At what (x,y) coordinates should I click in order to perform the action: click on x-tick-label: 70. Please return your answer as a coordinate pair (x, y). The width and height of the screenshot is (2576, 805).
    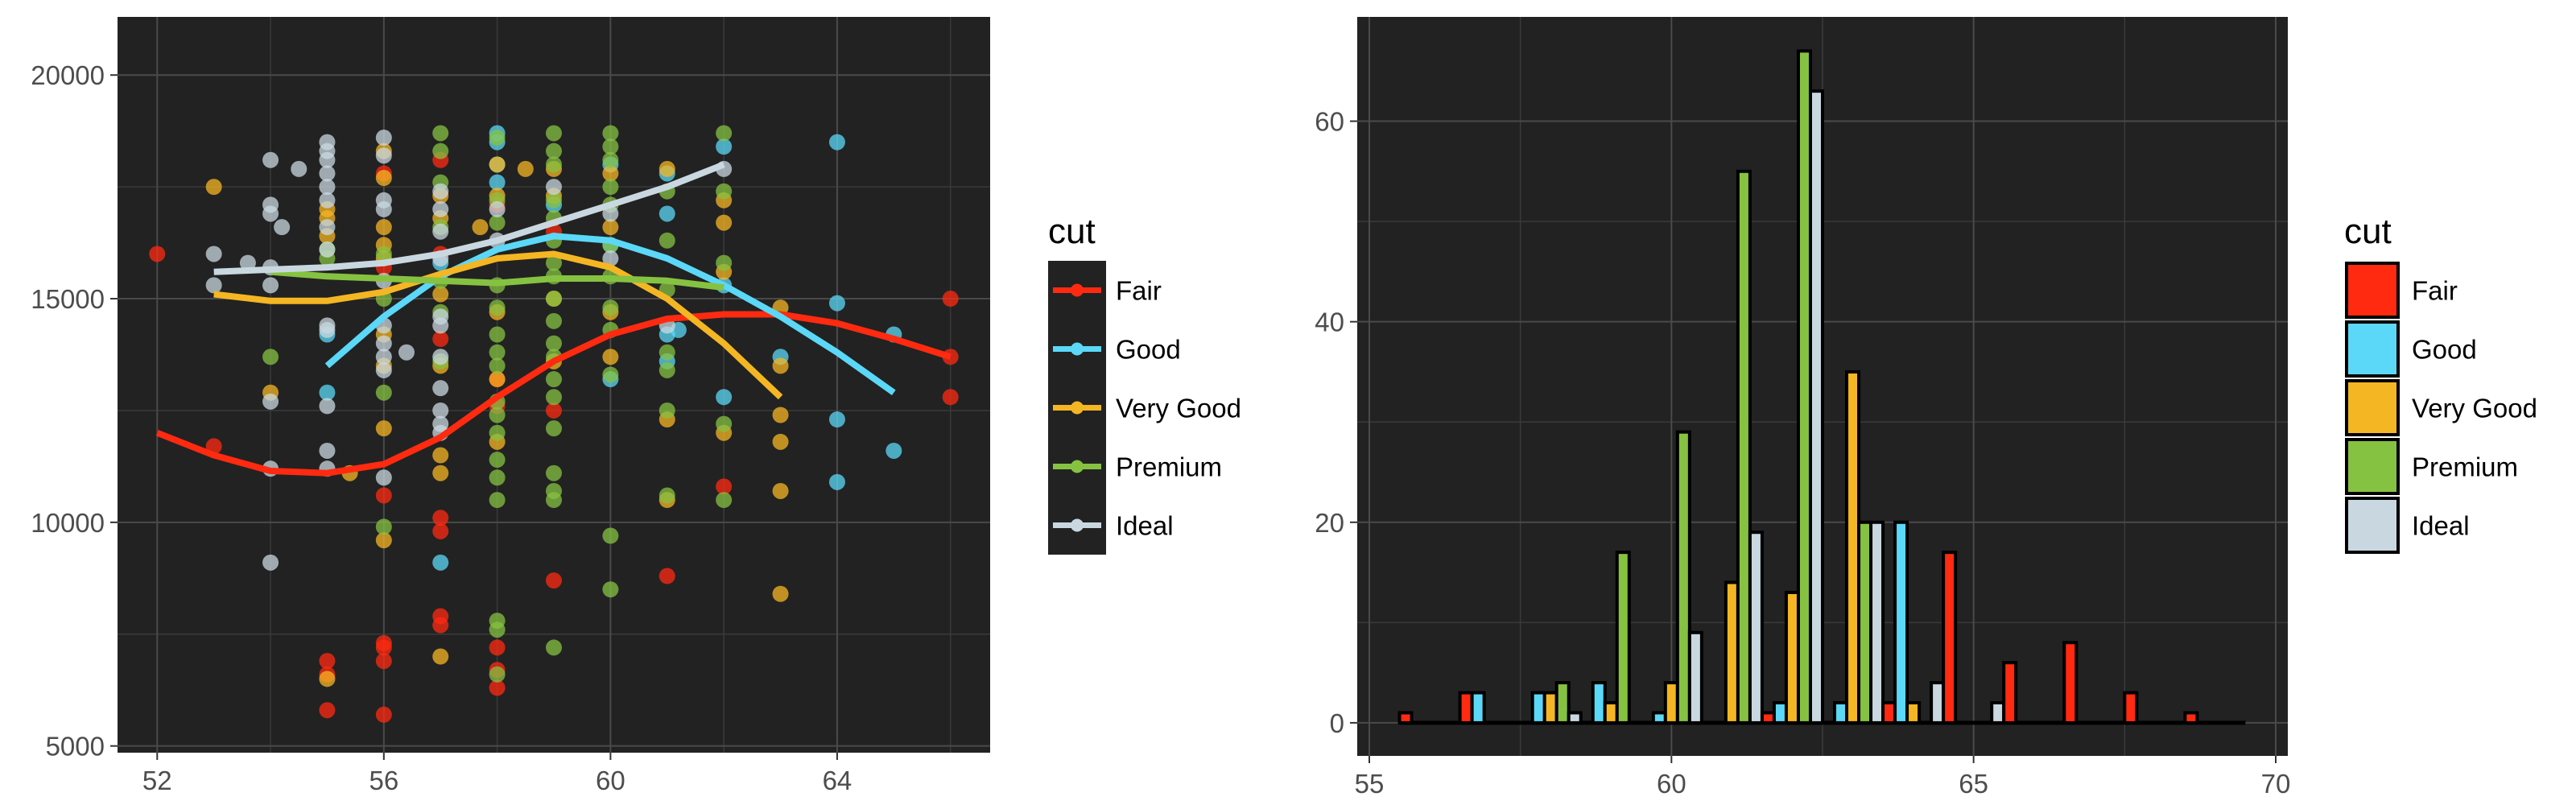
    Looking at the image, I should click on (2276, 784).